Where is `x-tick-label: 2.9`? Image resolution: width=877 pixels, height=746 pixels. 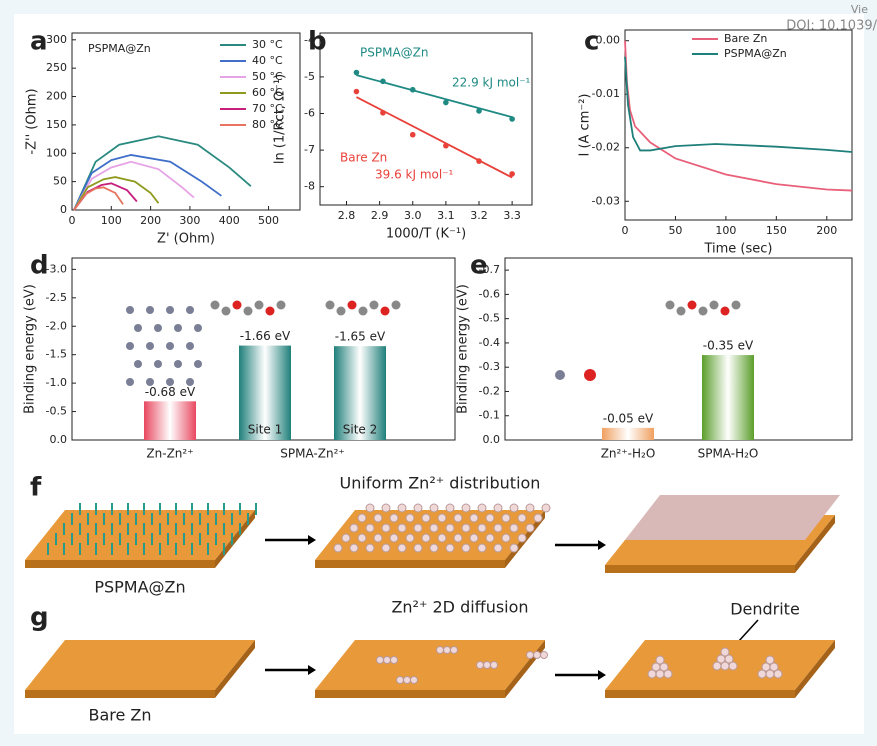 x-tick-label: 2.9 is located at coordinates (380, 215).